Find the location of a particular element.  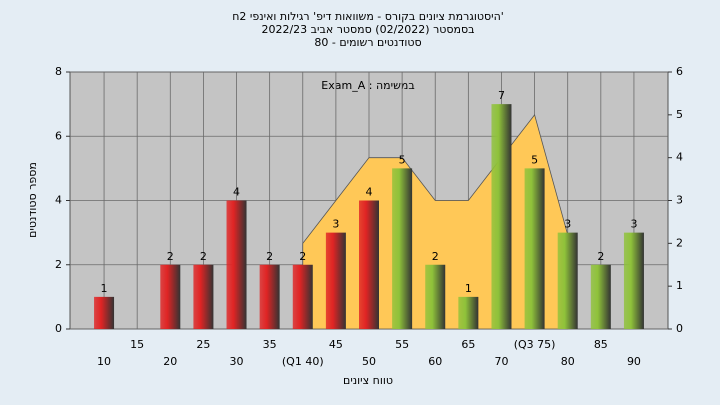

x-tick-label: 65 is located at coordinates (468, 344).